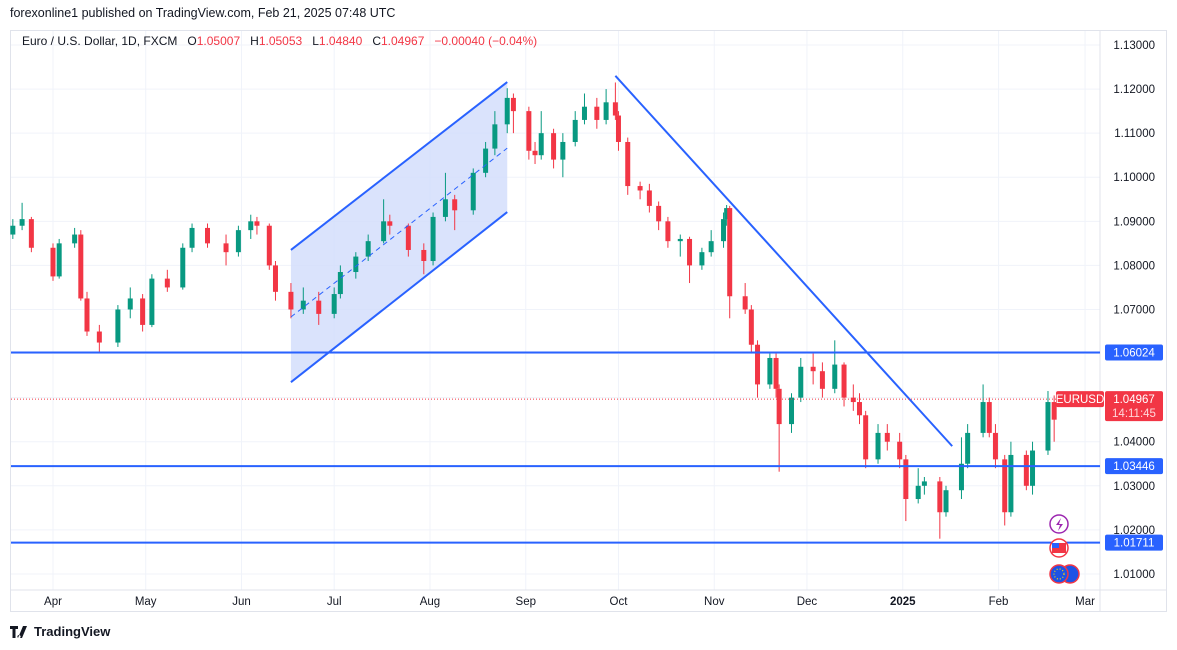 The image size is (1177, 650). Describe the element at coordinates (18, 631) in the screenshot. I see `tradingview-logo-icon` at that location.